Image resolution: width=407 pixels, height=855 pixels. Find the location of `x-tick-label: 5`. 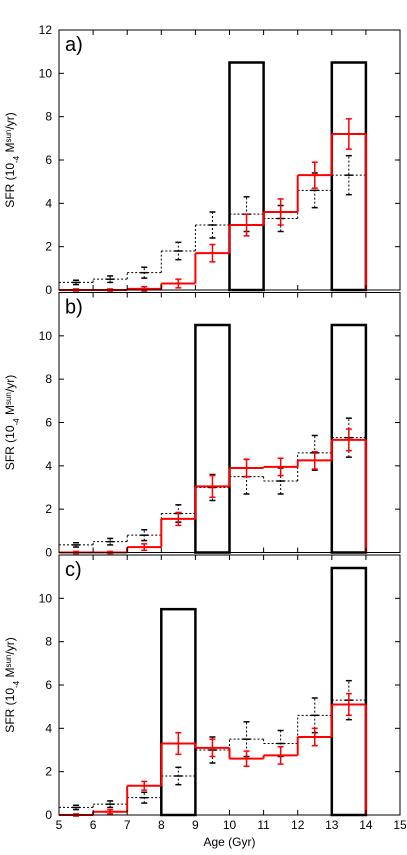

x-tick-label: 5 is located at coordinates (59, 825).